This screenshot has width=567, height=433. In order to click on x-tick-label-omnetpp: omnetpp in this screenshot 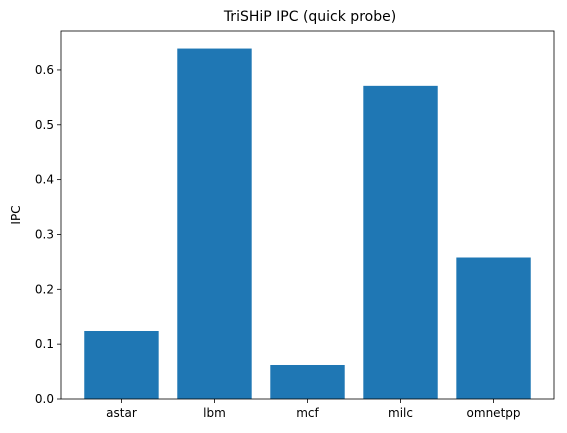, I will do `click(494, 413)`.